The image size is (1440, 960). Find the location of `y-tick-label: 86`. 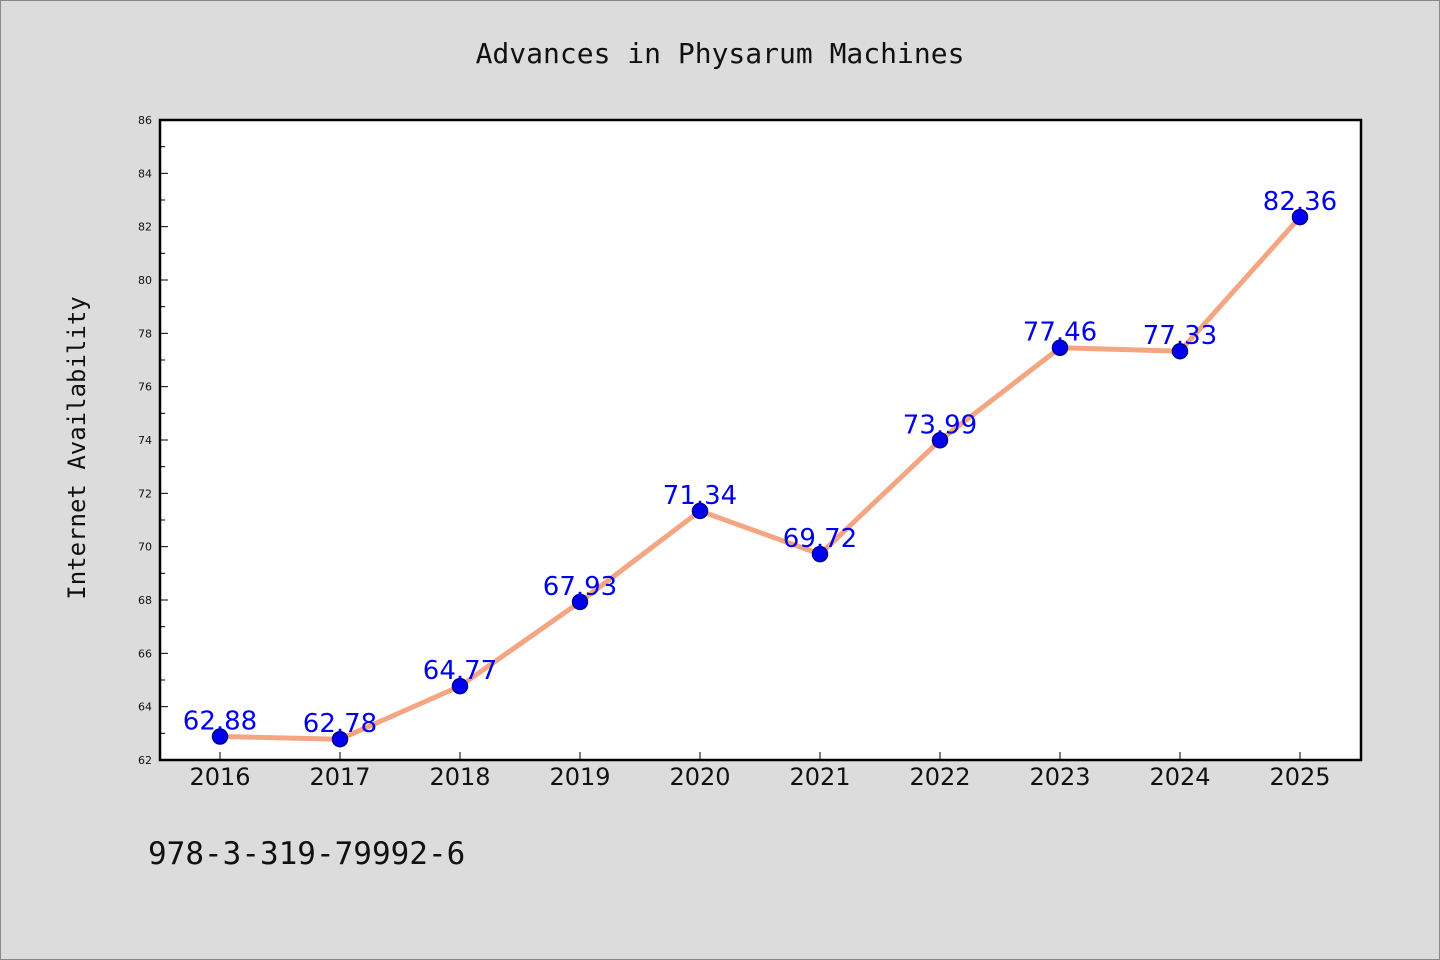

y-tick-label: 86 is located at coordinates (145, 120).